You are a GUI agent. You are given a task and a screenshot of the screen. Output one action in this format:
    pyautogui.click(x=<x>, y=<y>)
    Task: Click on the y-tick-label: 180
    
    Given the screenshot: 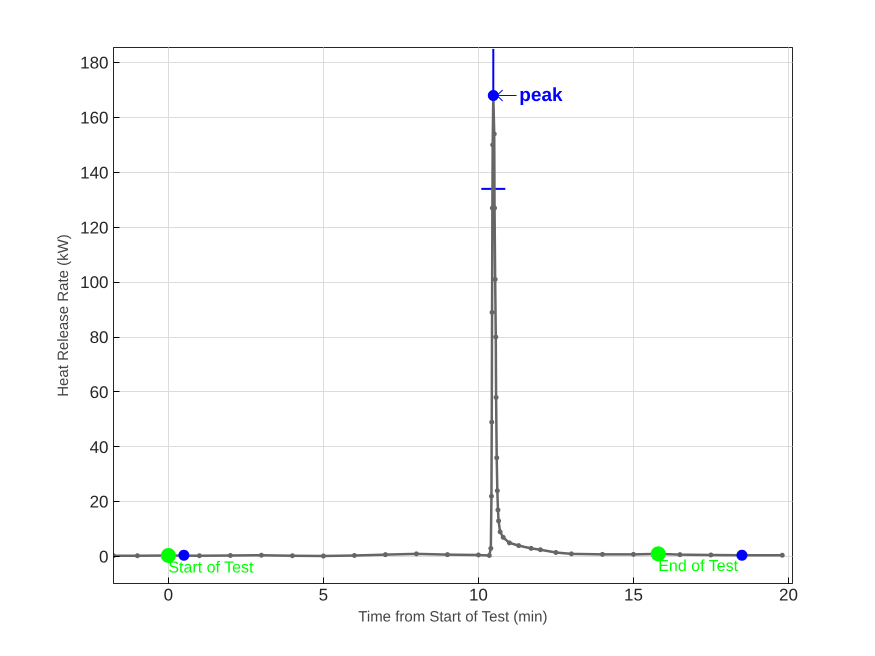 What is the action you would take?
    pyautogui.click(x=94, y=63)
    